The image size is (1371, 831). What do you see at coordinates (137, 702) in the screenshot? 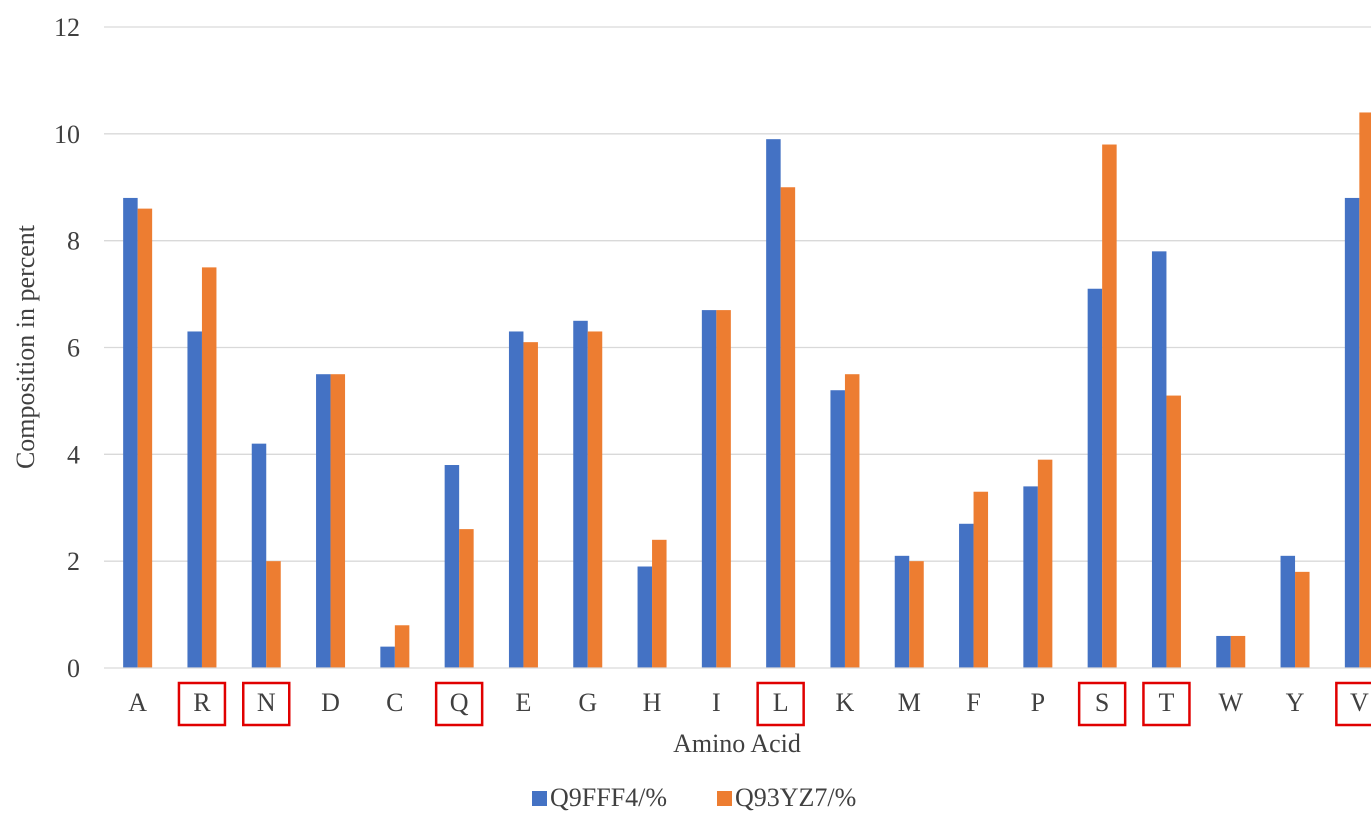
I see `x-tick-label: A` at bounding box center [137, 702].